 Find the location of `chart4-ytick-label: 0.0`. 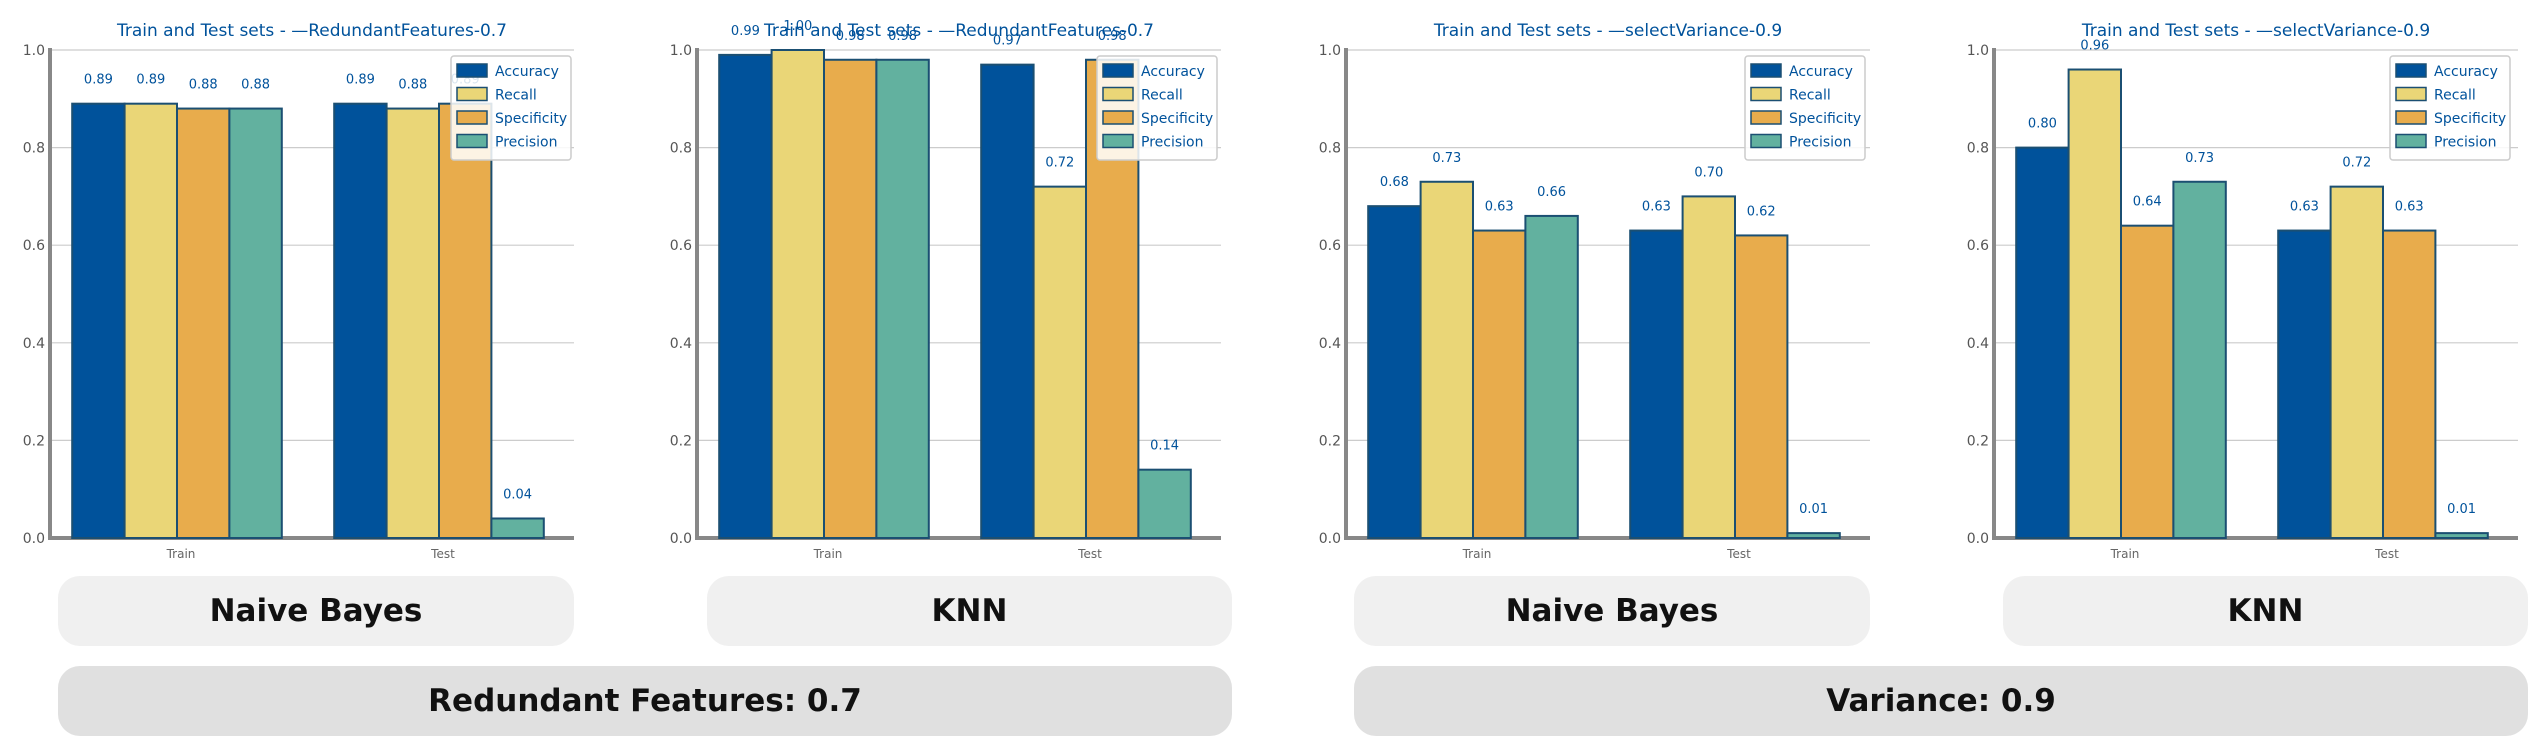

chart4-ytick-label: 0.0 is located at coordinates (1978, 539).